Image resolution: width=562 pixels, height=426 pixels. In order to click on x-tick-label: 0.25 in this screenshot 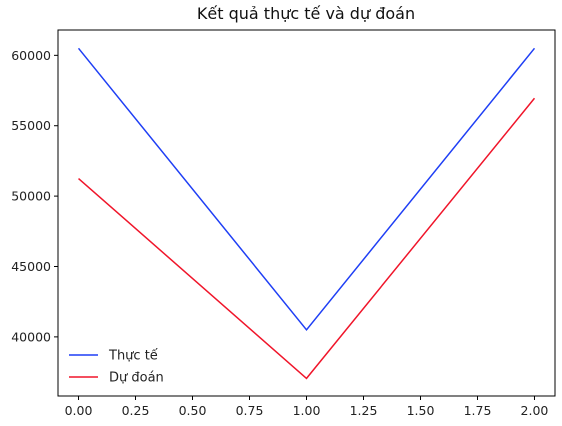, I will do `click(136, 410)`.